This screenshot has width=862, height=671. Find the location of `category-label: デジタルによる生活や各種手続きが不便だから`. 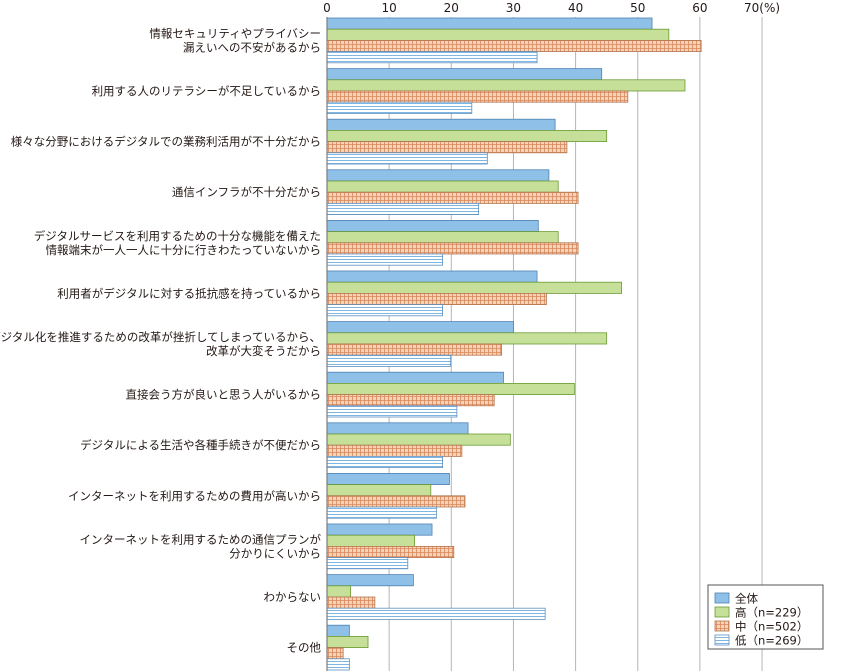

category-label: デジタルによる生活や各種手続きが不便だから is located at coordinates (200, 445).